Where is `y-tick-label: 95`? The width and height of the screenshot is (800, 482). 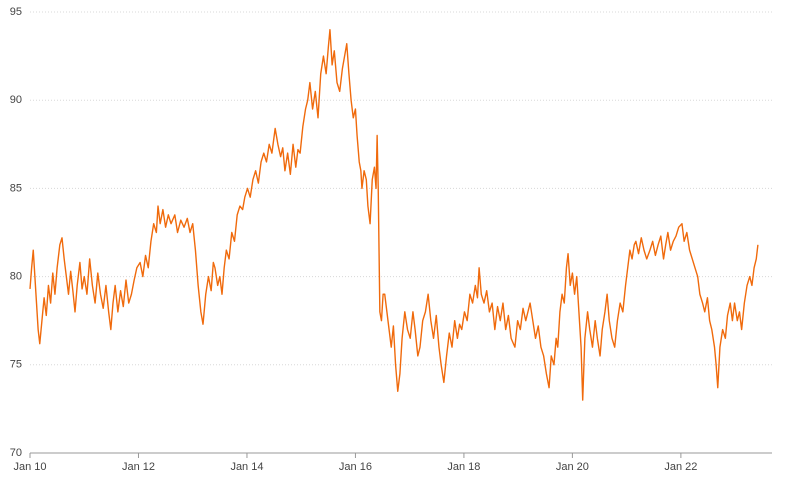
y-tick-label: 95 is located at coordinates (16, 12).